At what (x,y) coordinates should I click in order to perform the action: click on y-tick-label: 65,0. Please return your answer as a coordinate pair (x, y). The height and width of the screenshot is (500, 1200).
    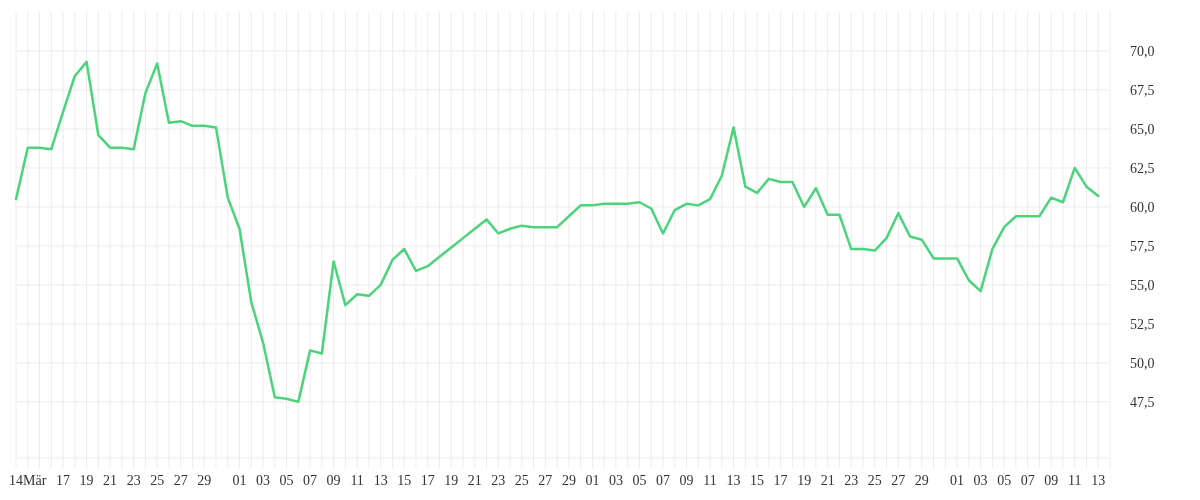
    Looking at the image, I should click on (1142, 129).